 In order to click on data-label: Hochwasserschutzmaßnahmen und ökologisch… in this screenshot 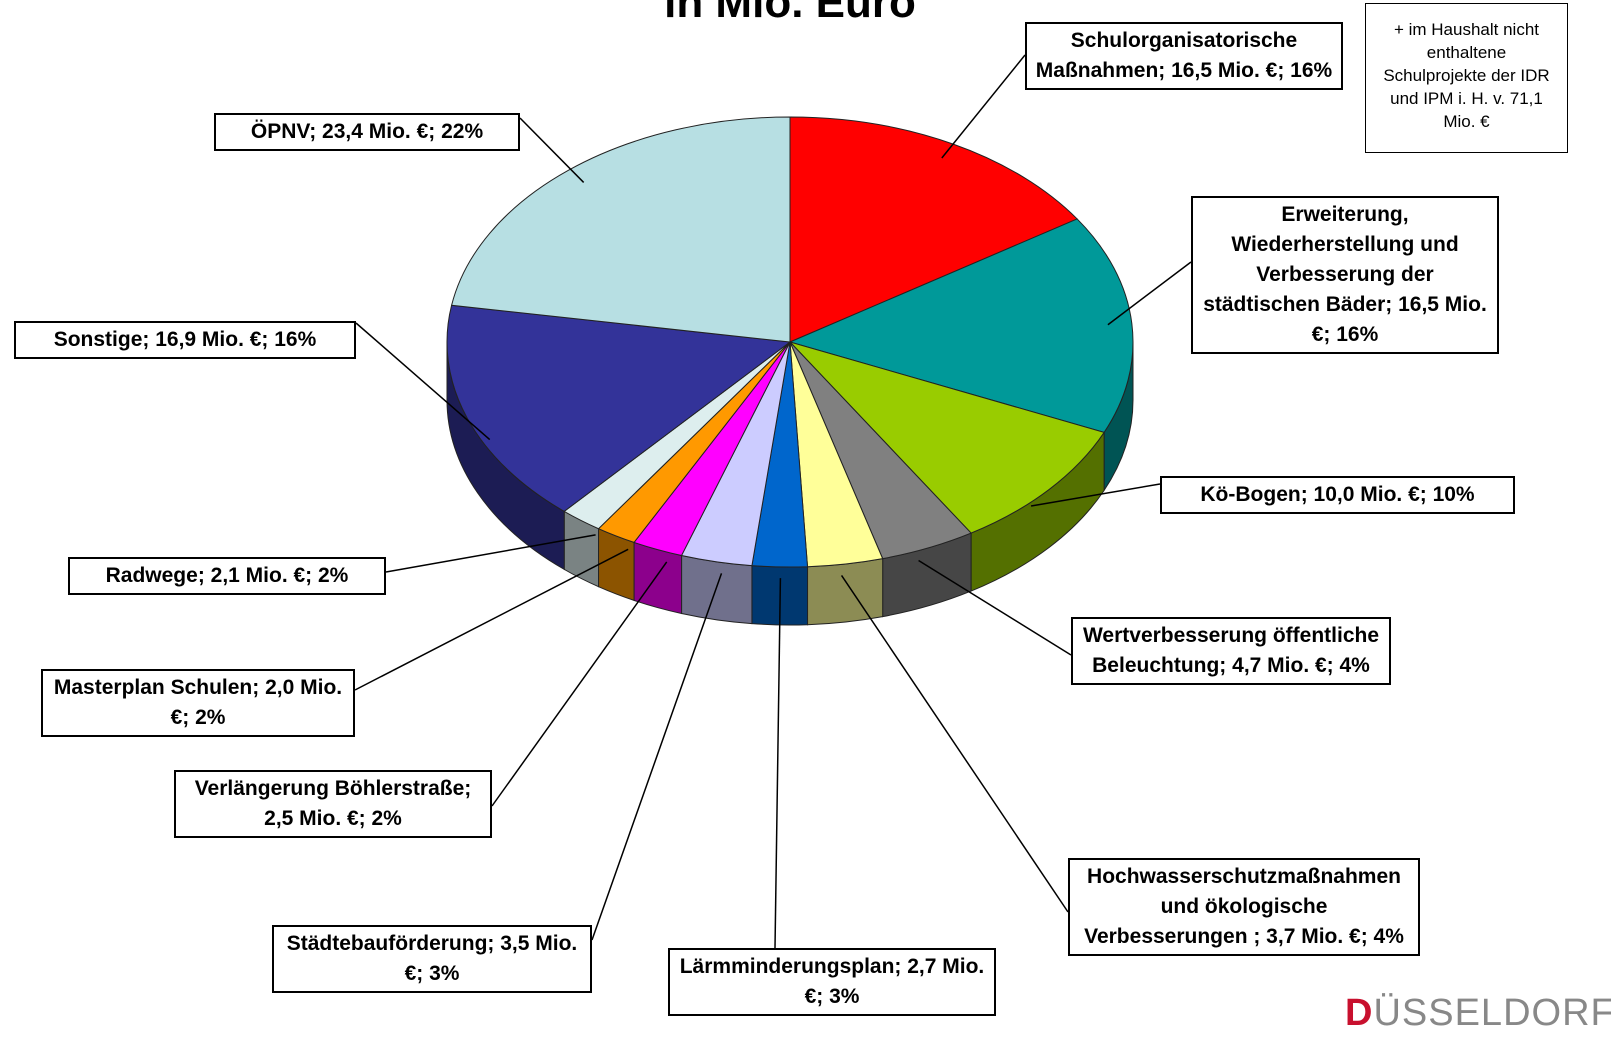, I will do `click(1244, 907)`.